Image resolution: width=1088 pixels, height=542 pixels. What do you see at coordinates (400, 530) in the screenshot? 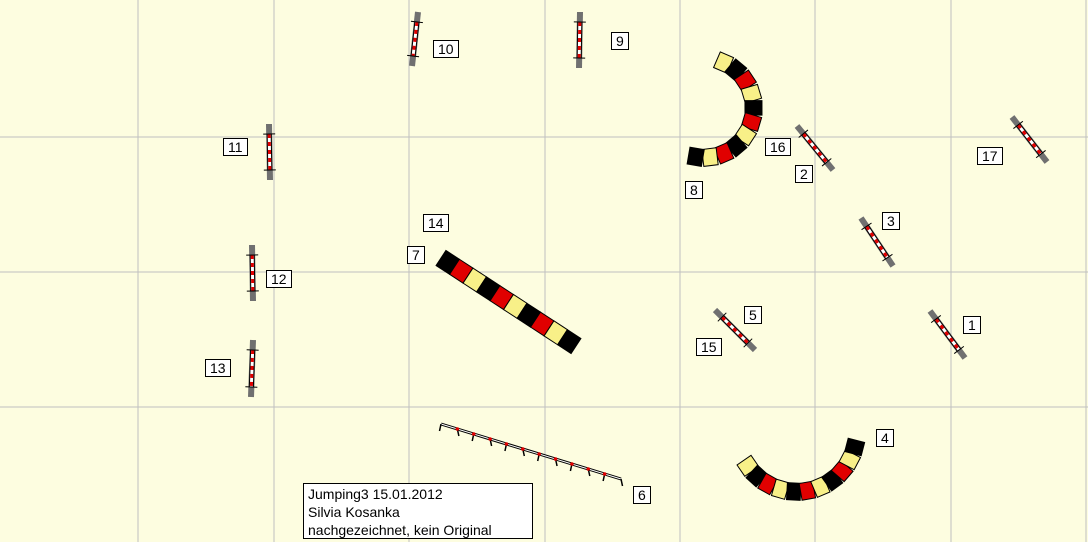
I see `info-note: nachgezeichnet, kein Original` at bounding box center [400, 530].